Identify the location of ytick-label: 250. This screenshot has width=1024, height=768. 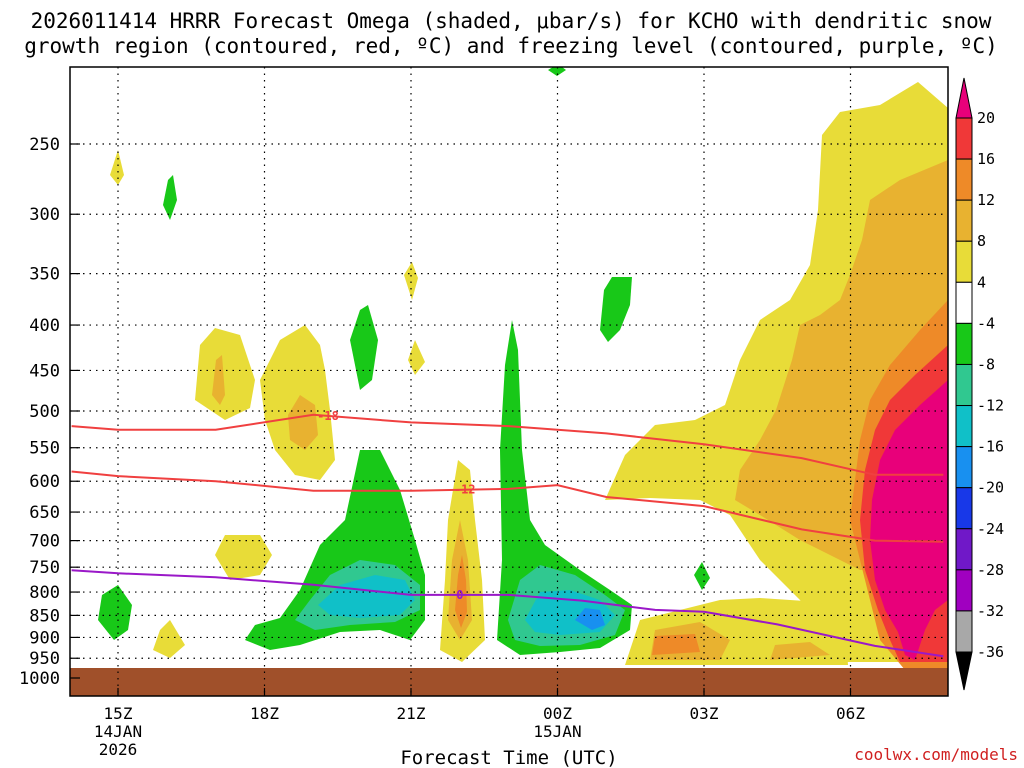
(44, 145).